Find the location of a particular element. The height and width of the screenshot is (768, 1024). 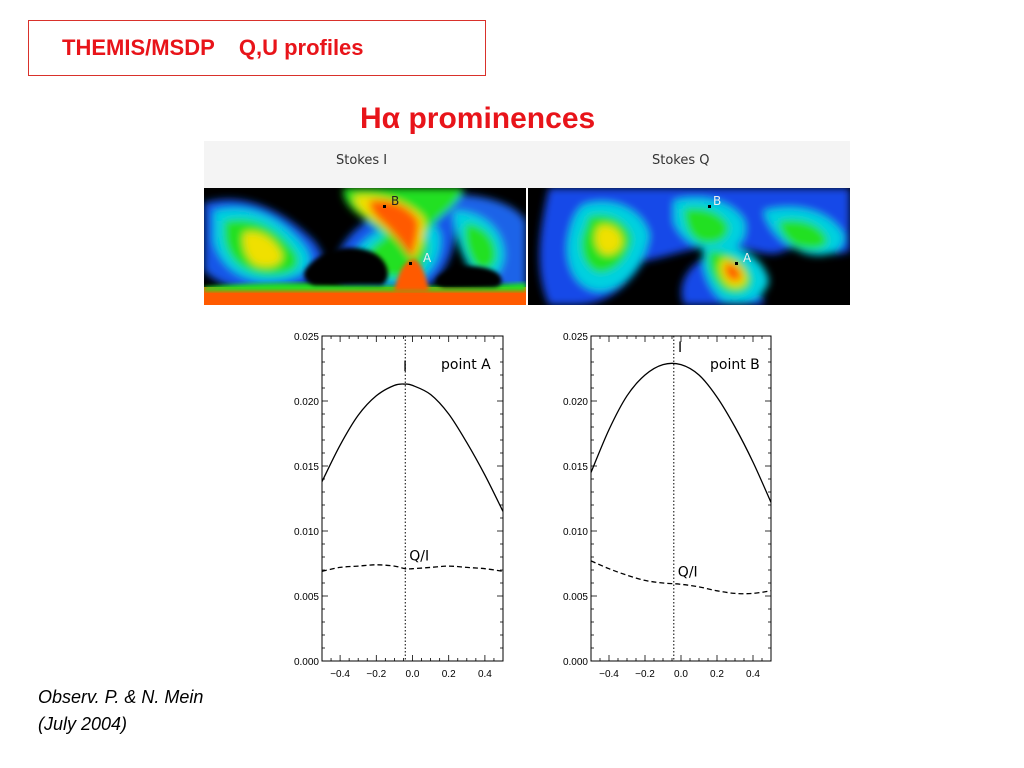

point-b-label-i: B is located at coordinates (395, 201).